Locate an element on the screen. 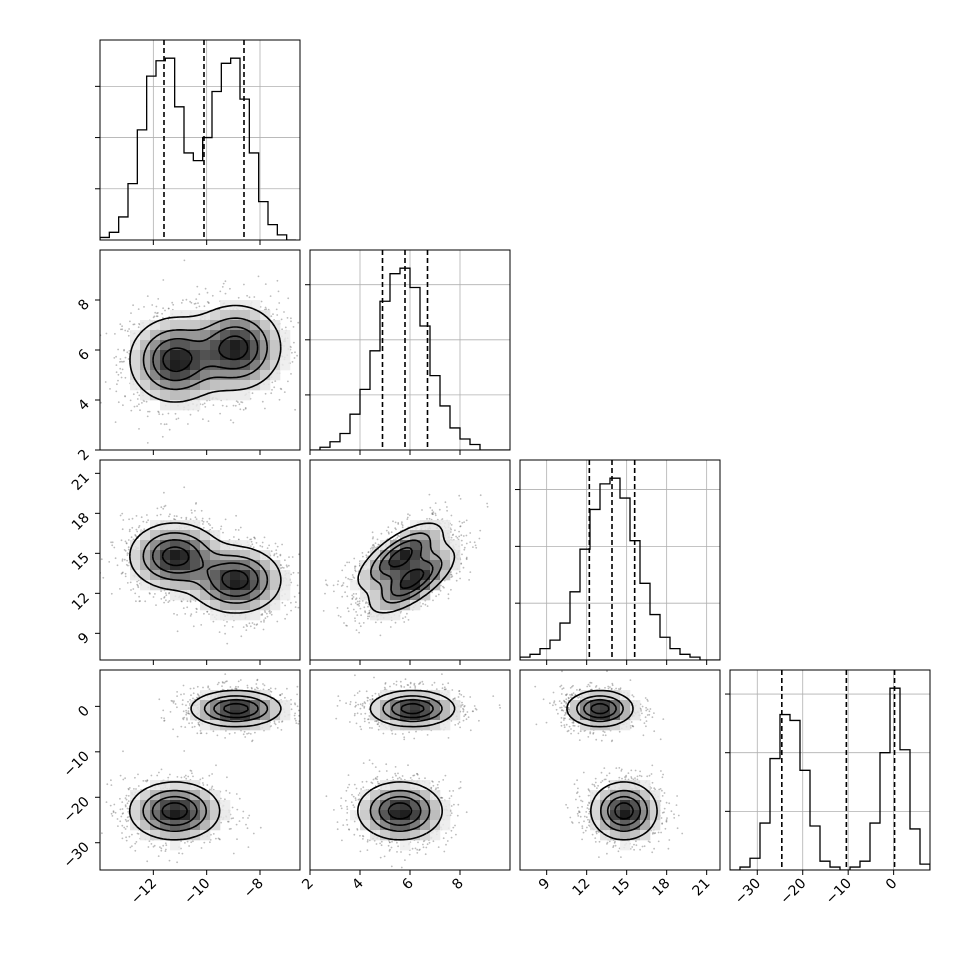  panel-3-2: 9 12 15 18 21 is located at coordinates (620, 784).